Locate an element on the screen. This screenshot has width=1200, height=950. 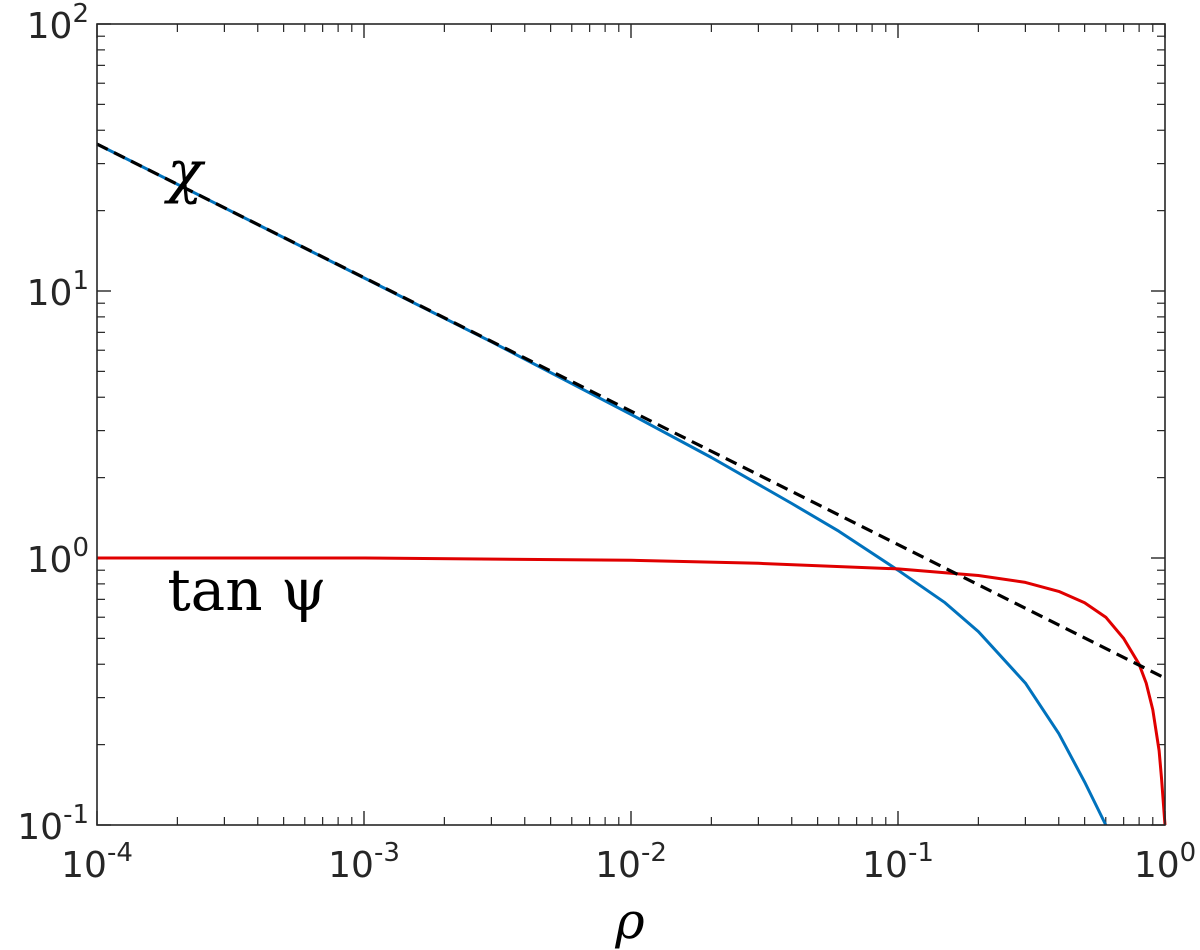
y-tick-label: 10¹ is located at coordinates (58, 290).